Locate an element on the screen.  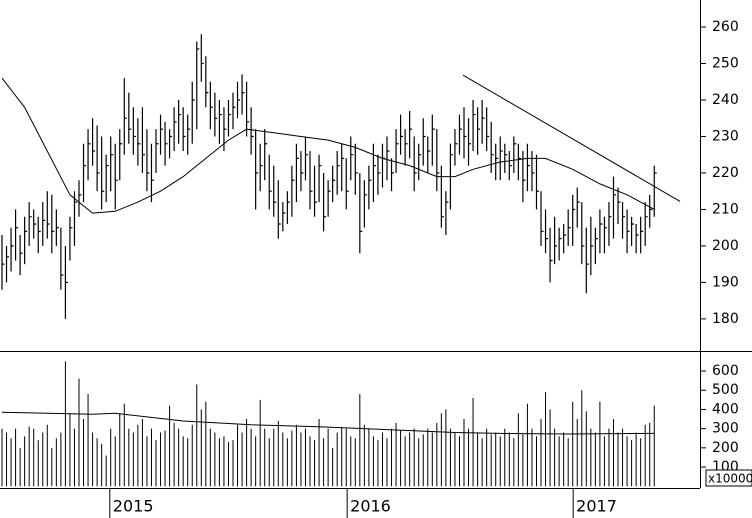
y-tick-label: 210 is located at coordinates (725, 209).